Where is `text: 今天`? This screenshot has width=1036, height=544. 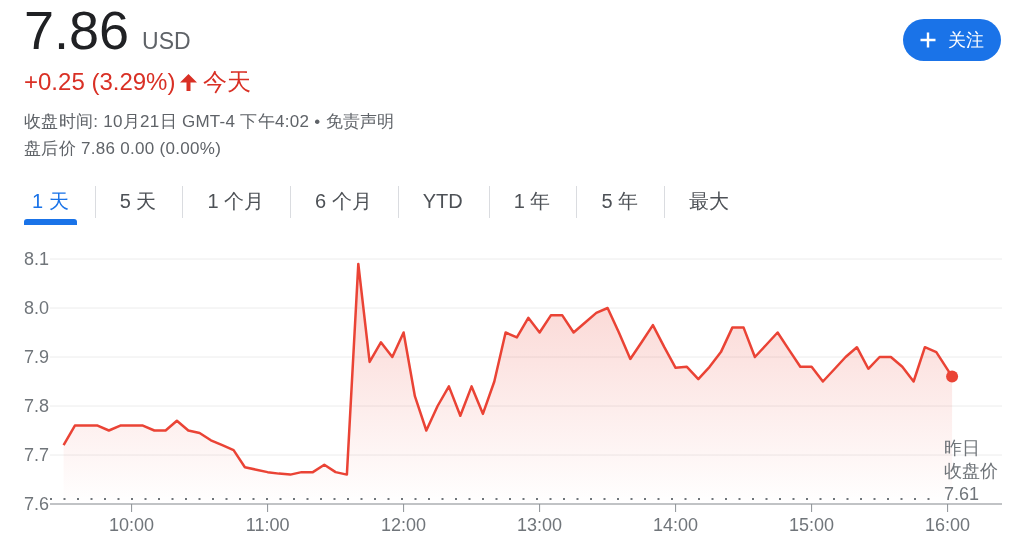
text: 今天 is located at coordinates (227, 81).